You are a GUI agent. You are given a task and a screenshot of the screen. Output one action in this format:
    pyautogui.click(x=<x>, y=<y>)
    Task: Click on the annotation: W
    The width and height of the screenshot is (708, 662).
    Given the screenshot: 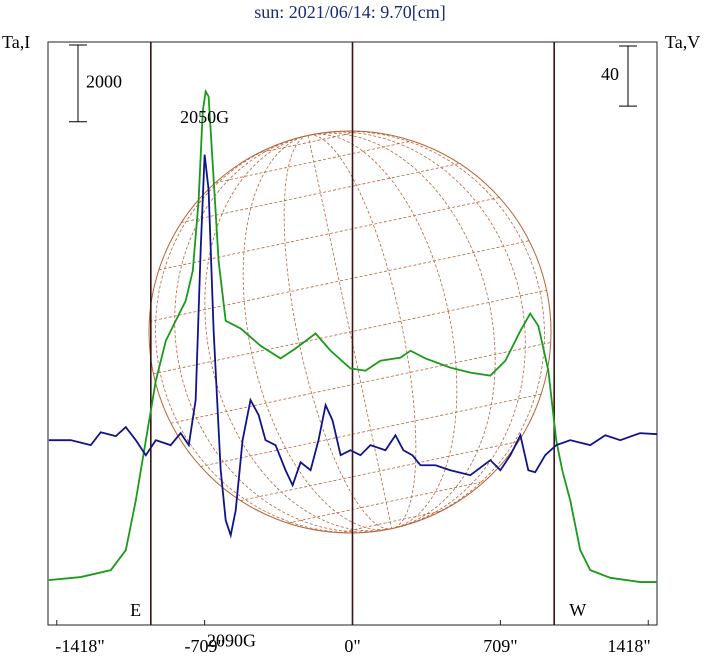 What is the action you would take?
    pyautogui.click(x=577, y=610)
    